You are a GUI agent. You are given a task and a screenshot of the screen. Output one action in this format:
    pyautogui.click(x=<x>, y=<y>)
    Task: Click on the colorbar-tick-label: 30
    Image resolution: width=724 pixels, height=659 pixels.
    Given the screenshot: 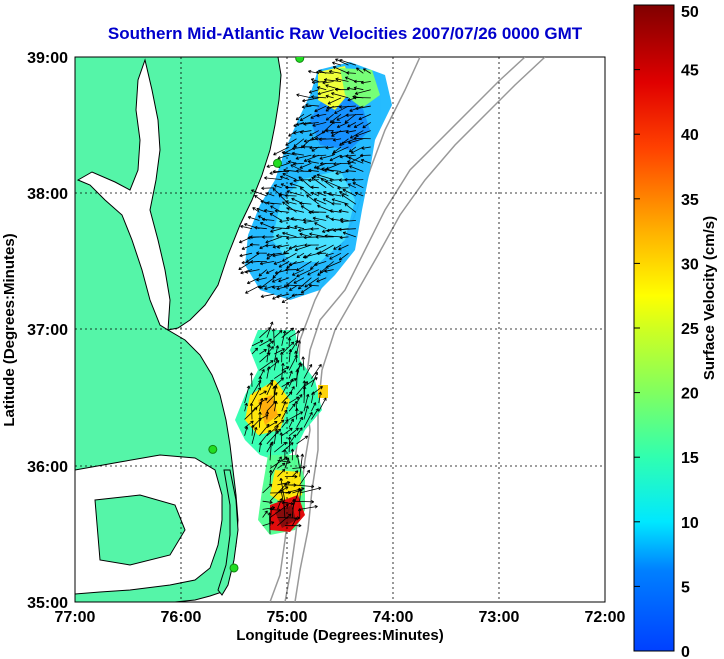 What is the action you would take?
    pyautogui.click(x=690, y=264)
    